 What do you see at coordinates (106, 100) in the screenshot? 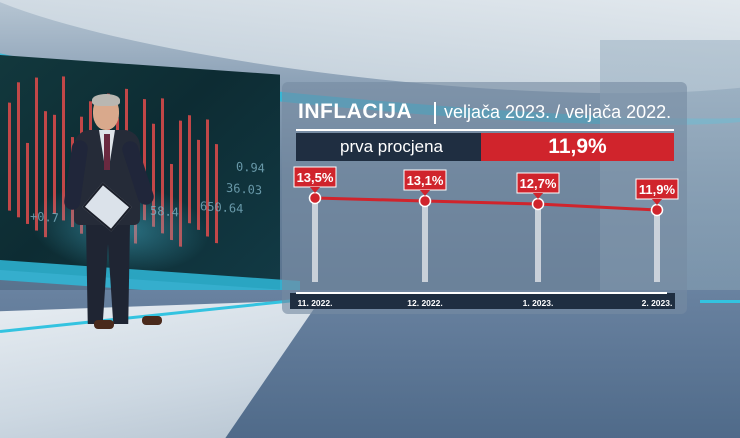
I see `presenter-hair` at bounding box center [106, 100].